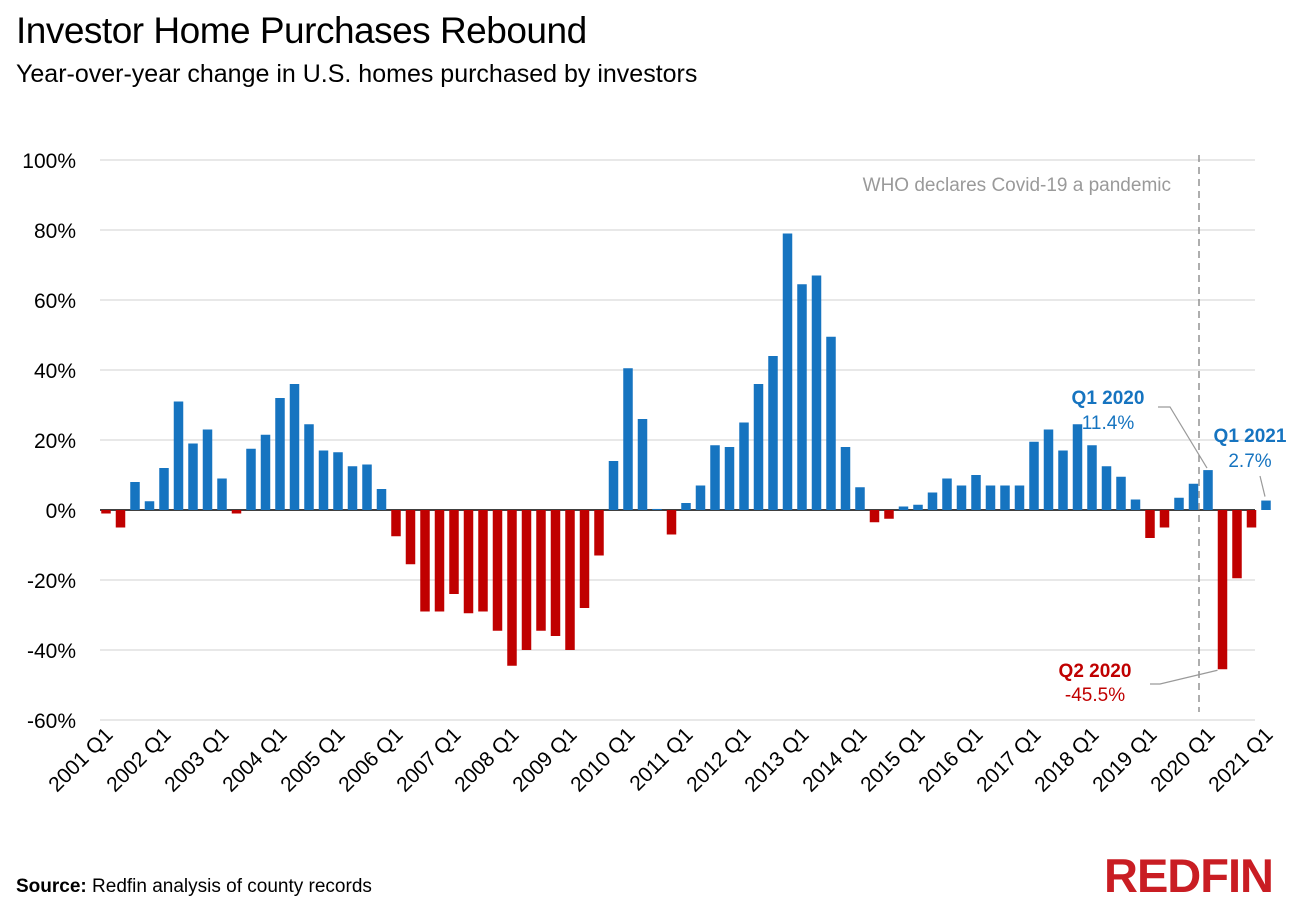 Image resolution: width=1300 pixels, height=903 pixels. Describe the element at coordinates (1240, 759) in the screenshot. I see `x-tick-label: 2021 Q1` at that location.